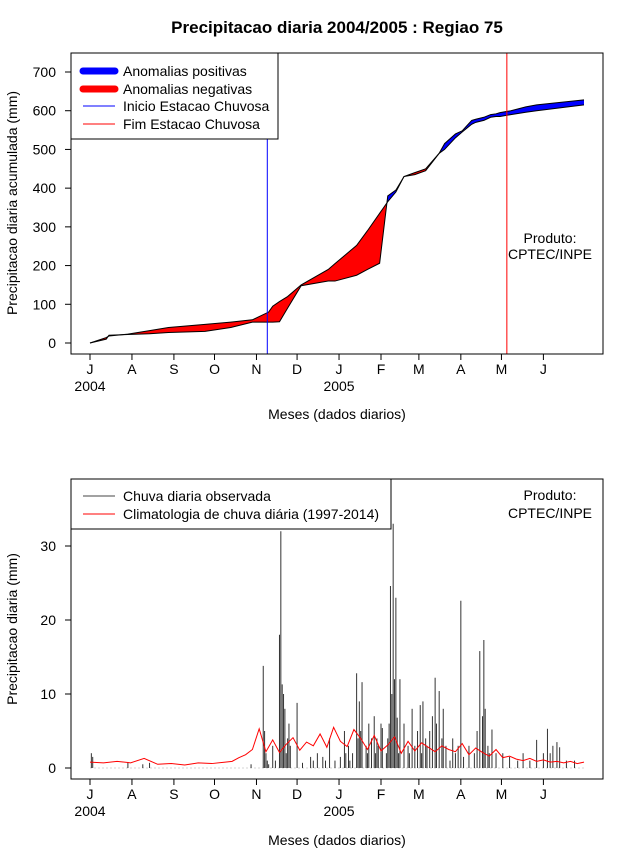 Image resolution: width=640 pixels, height=850 pixels. I want to click on legend-label-chuva-diaria-observada: Chuva diaria observada, so click(197, 496).